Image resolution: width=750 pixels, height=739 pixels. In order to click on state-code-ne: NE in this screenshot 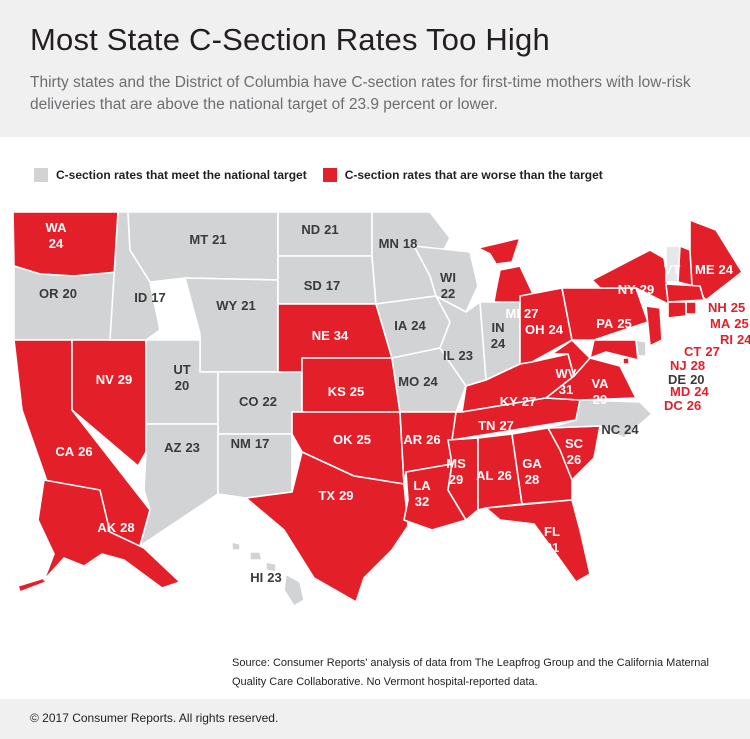, I will do `click(321, 335)`.